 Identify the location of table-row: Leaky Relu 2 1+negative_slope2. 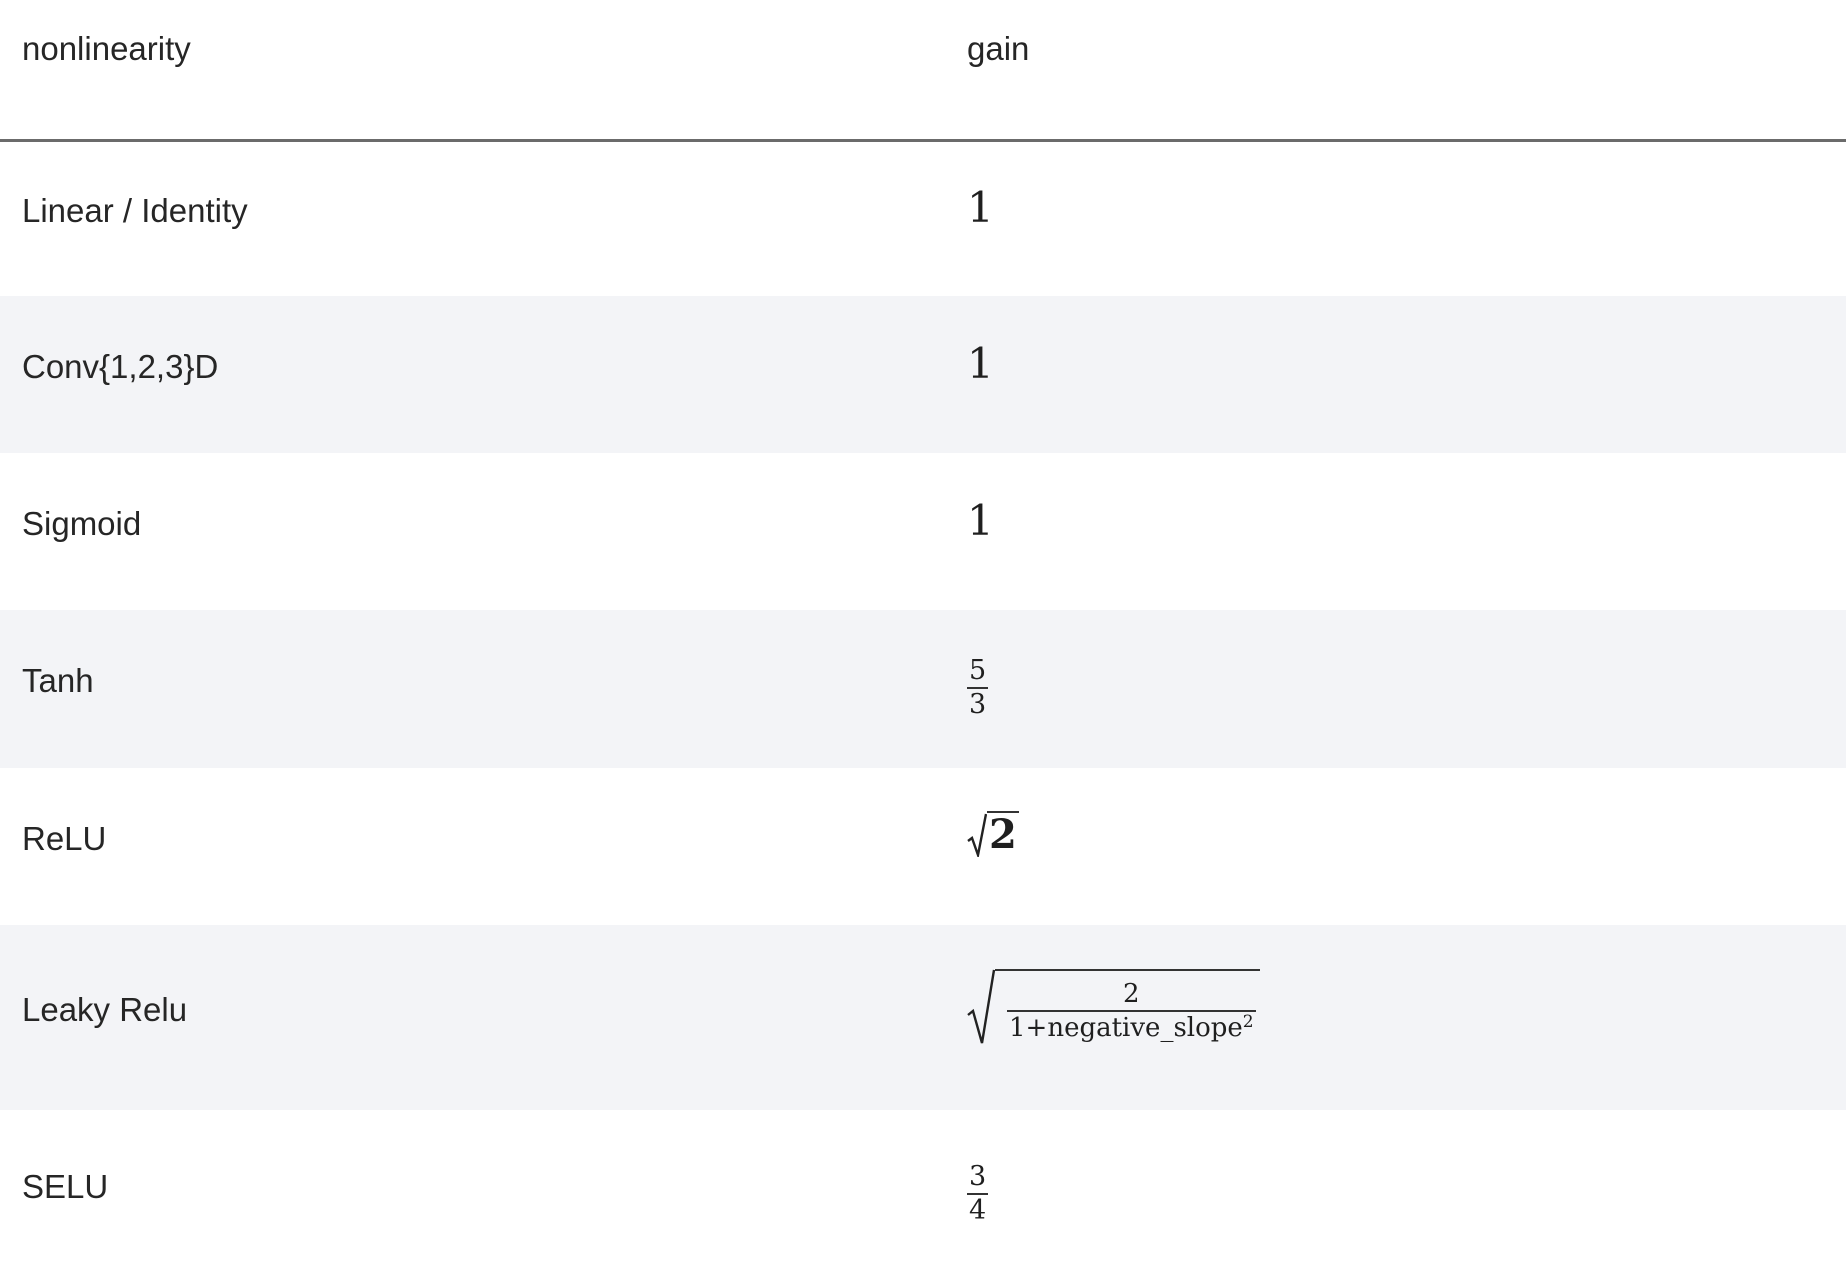
(923, 1017).